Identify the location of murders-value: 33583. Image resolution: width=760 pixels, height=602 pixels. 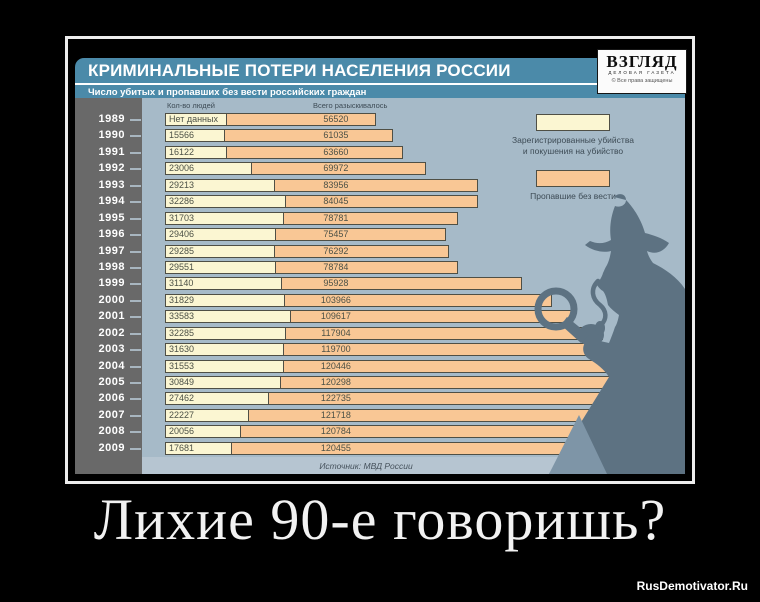
(182, 316).